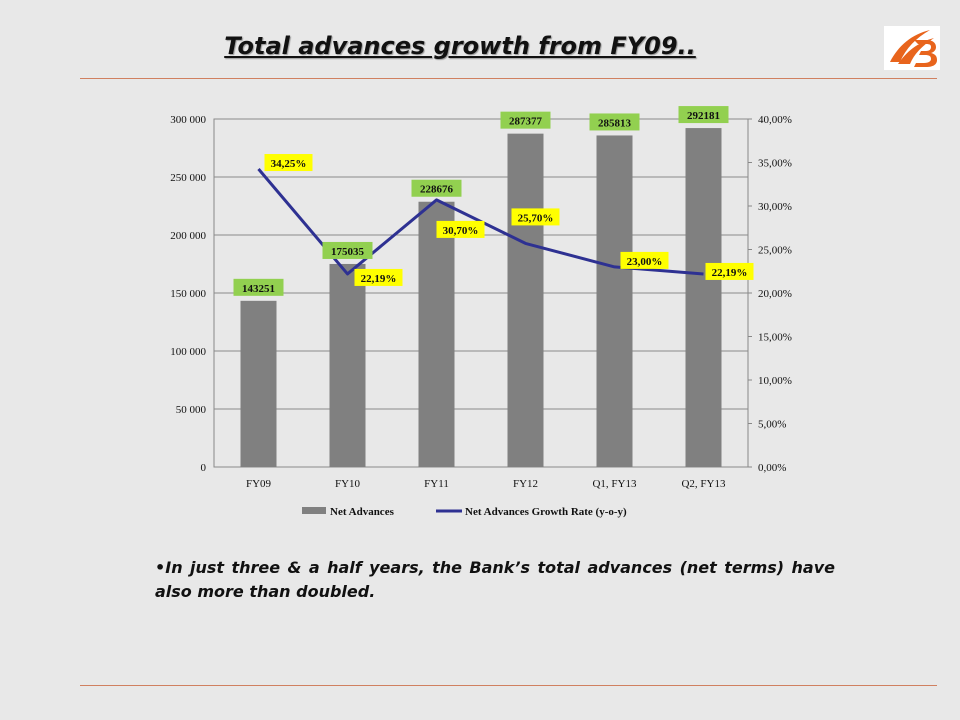  Describe the element at coordinates (188, 120) in the screenshot. I see `left-tick-label: 300 000` at that location.